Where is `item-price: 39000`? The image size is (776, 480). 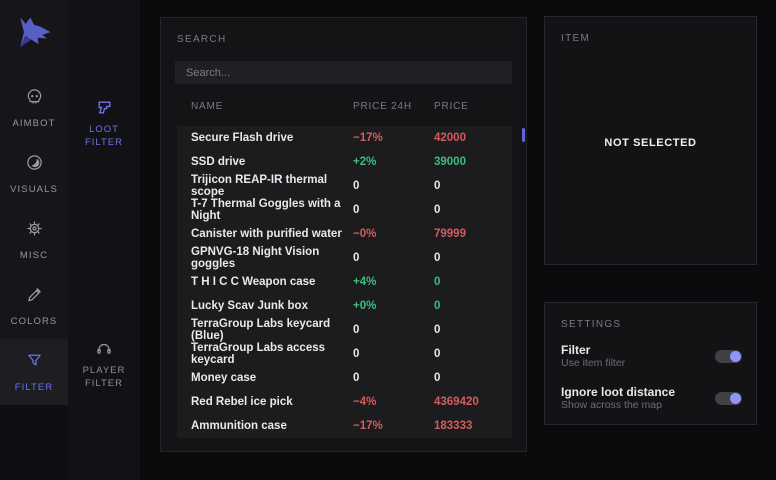
item-price: 39000 is located at coordinates (450, 162).